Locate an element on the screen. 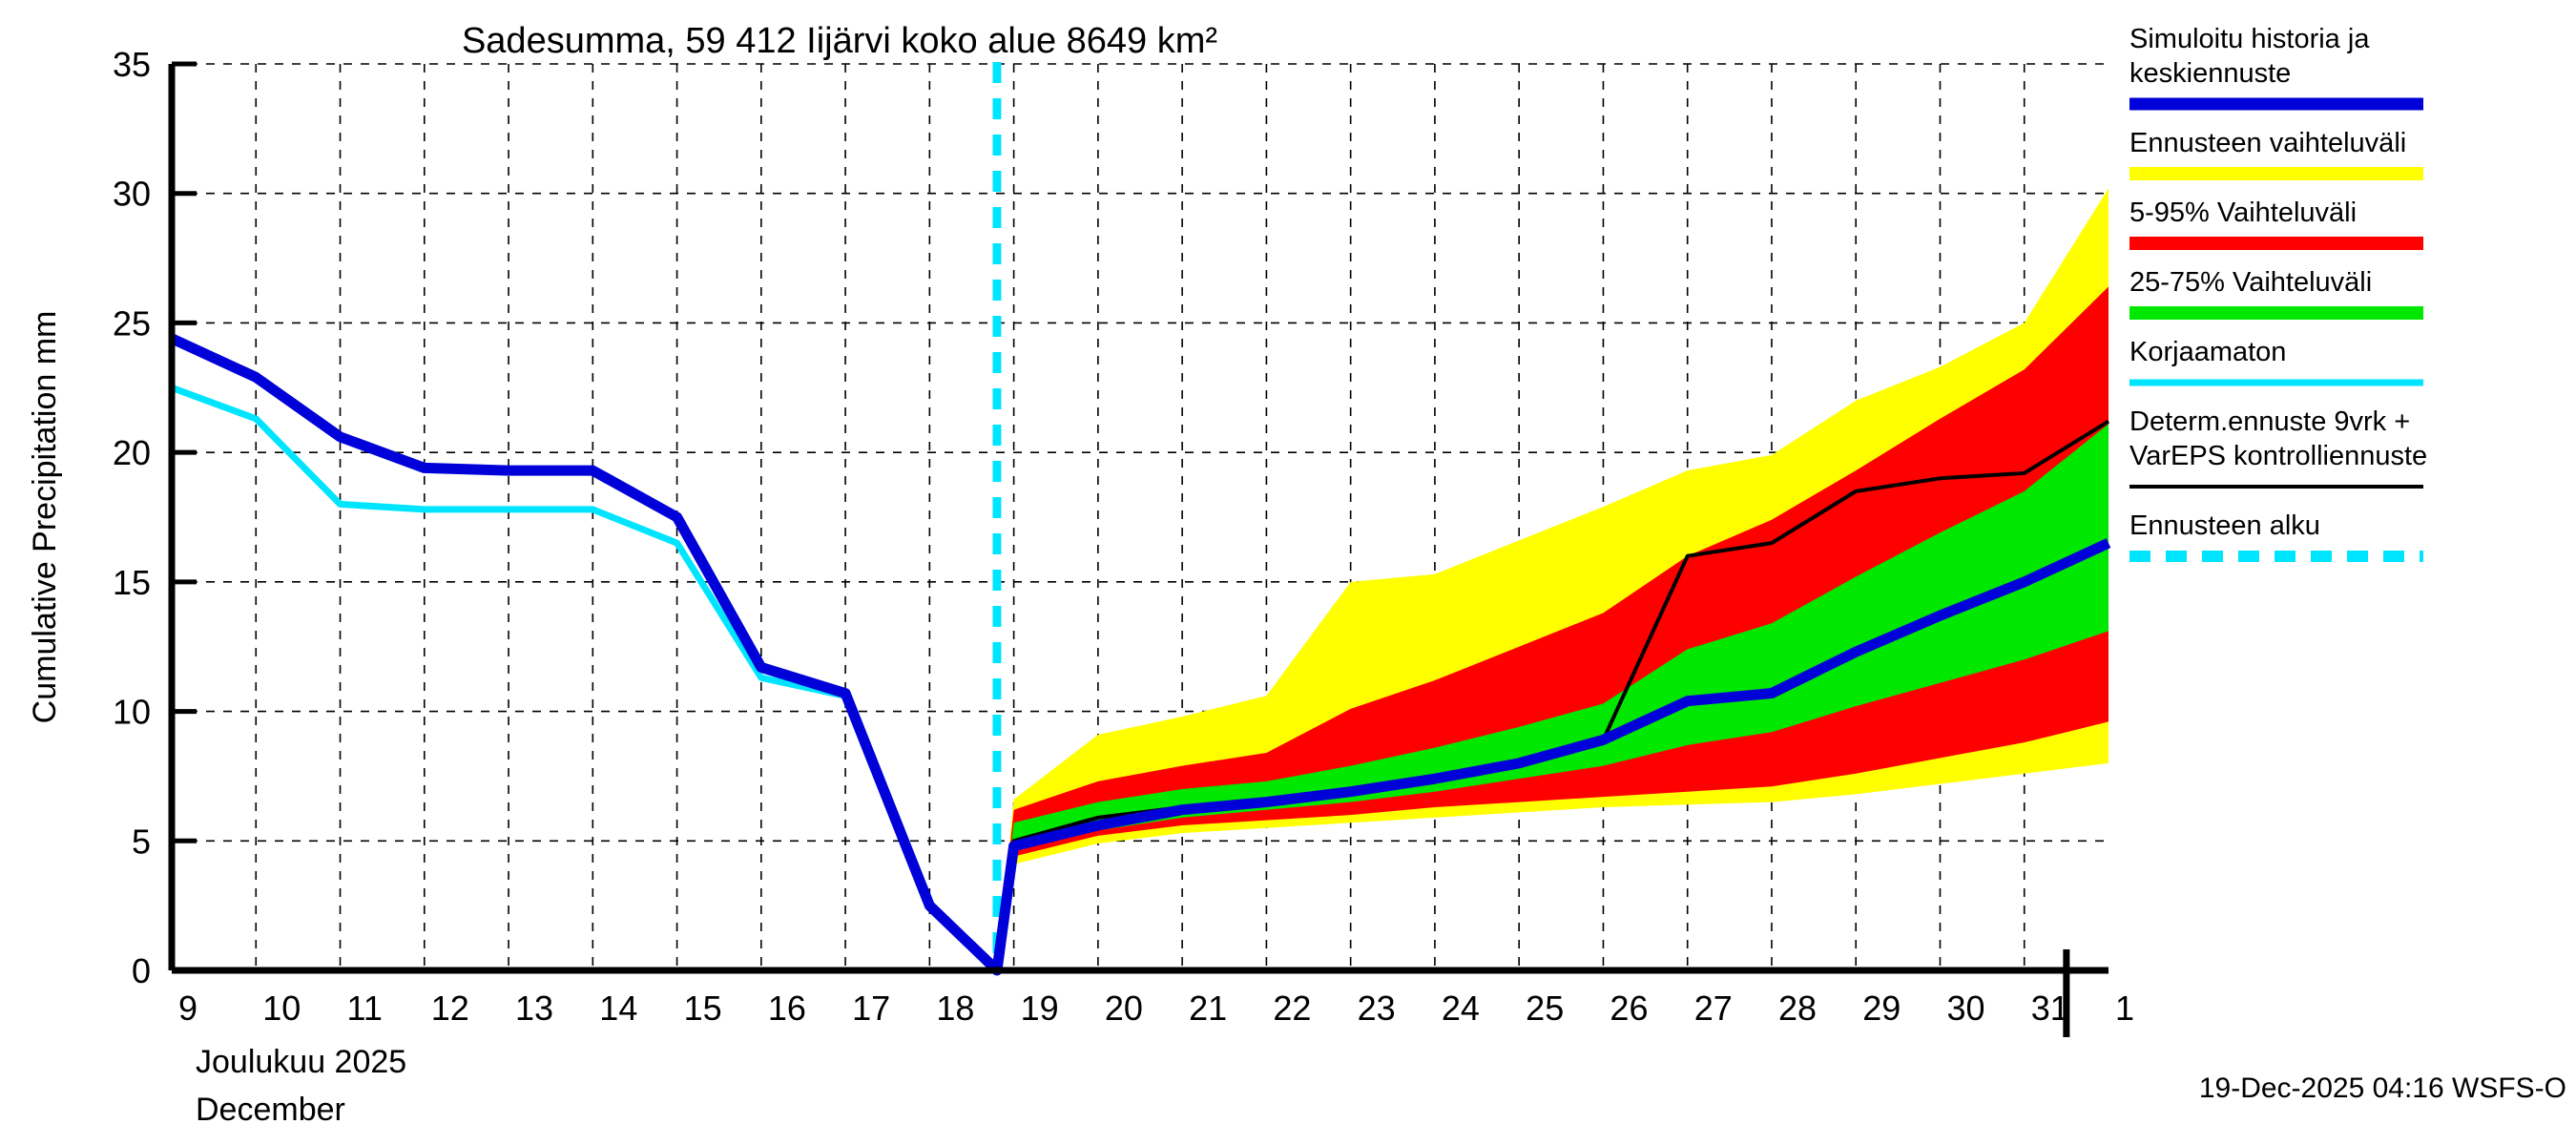  x-tick-label: 15 is located at coordinates (703, 1009).